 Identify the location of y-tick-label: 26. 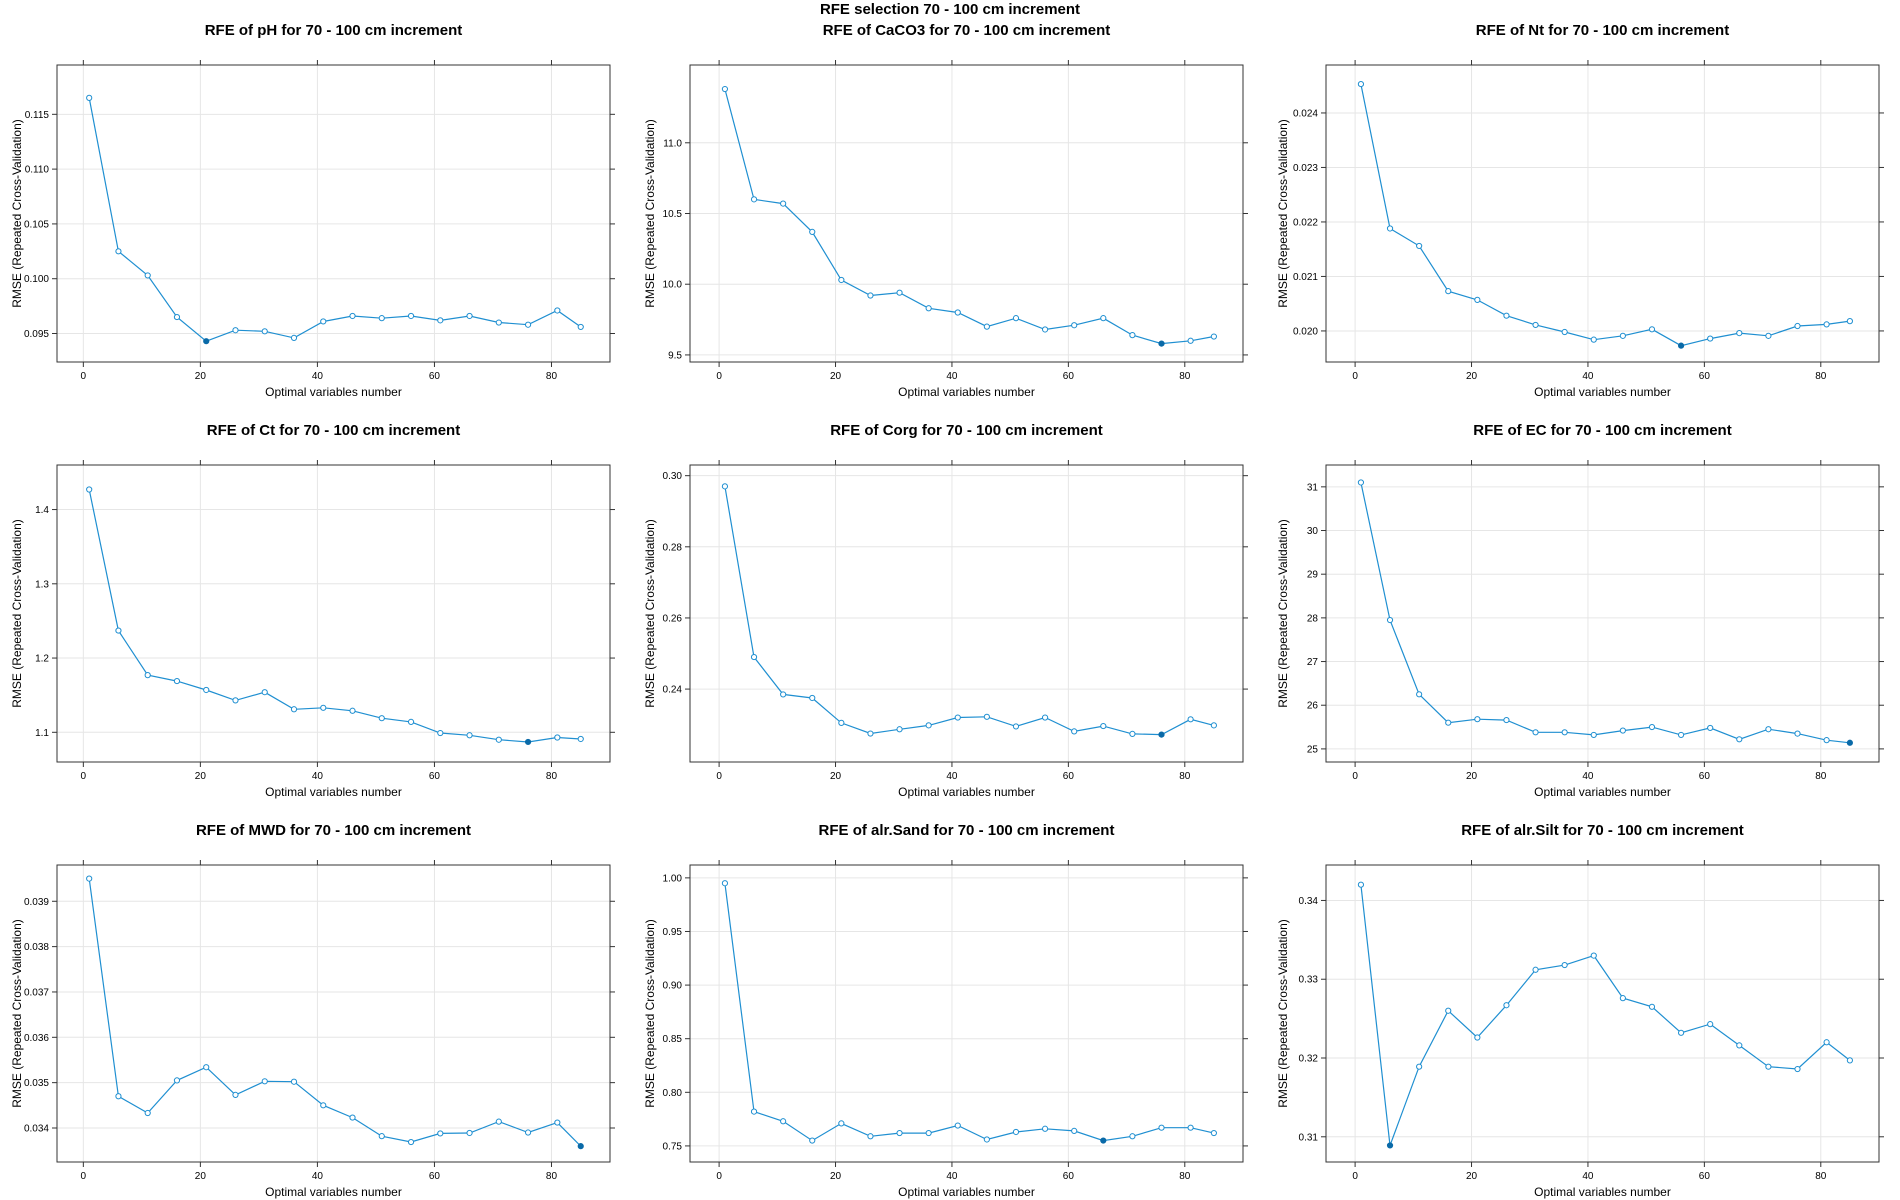
(1313, 706).